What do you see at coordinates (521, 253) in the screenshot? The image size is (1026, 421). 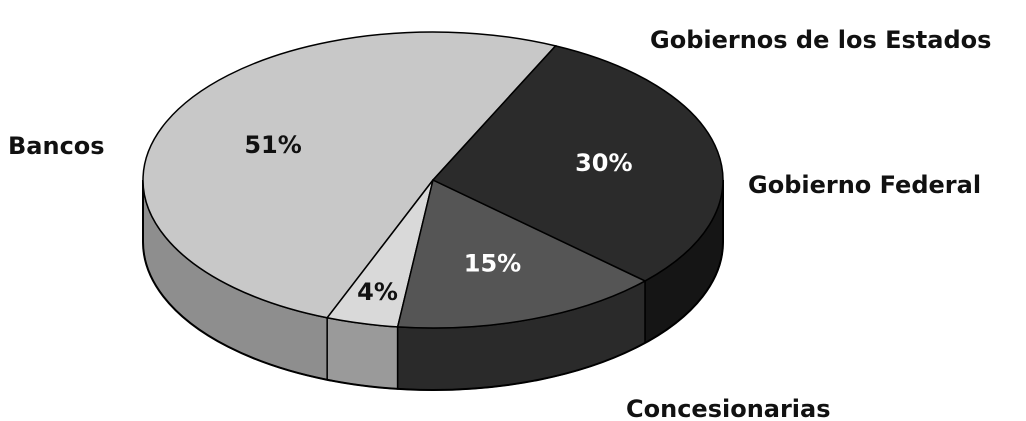 I see `pie-slice-gobierno-federal` at bounding box center [521, 253].